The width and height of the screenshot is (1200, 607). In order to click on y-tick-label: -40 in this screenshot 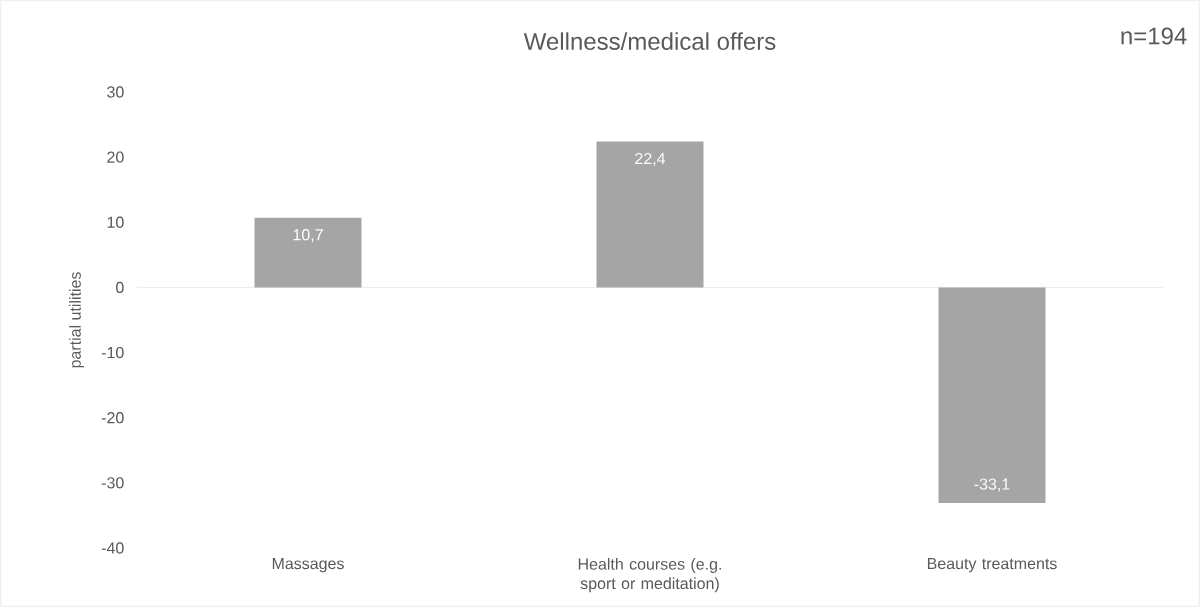, I will do `click(112, 548)`.